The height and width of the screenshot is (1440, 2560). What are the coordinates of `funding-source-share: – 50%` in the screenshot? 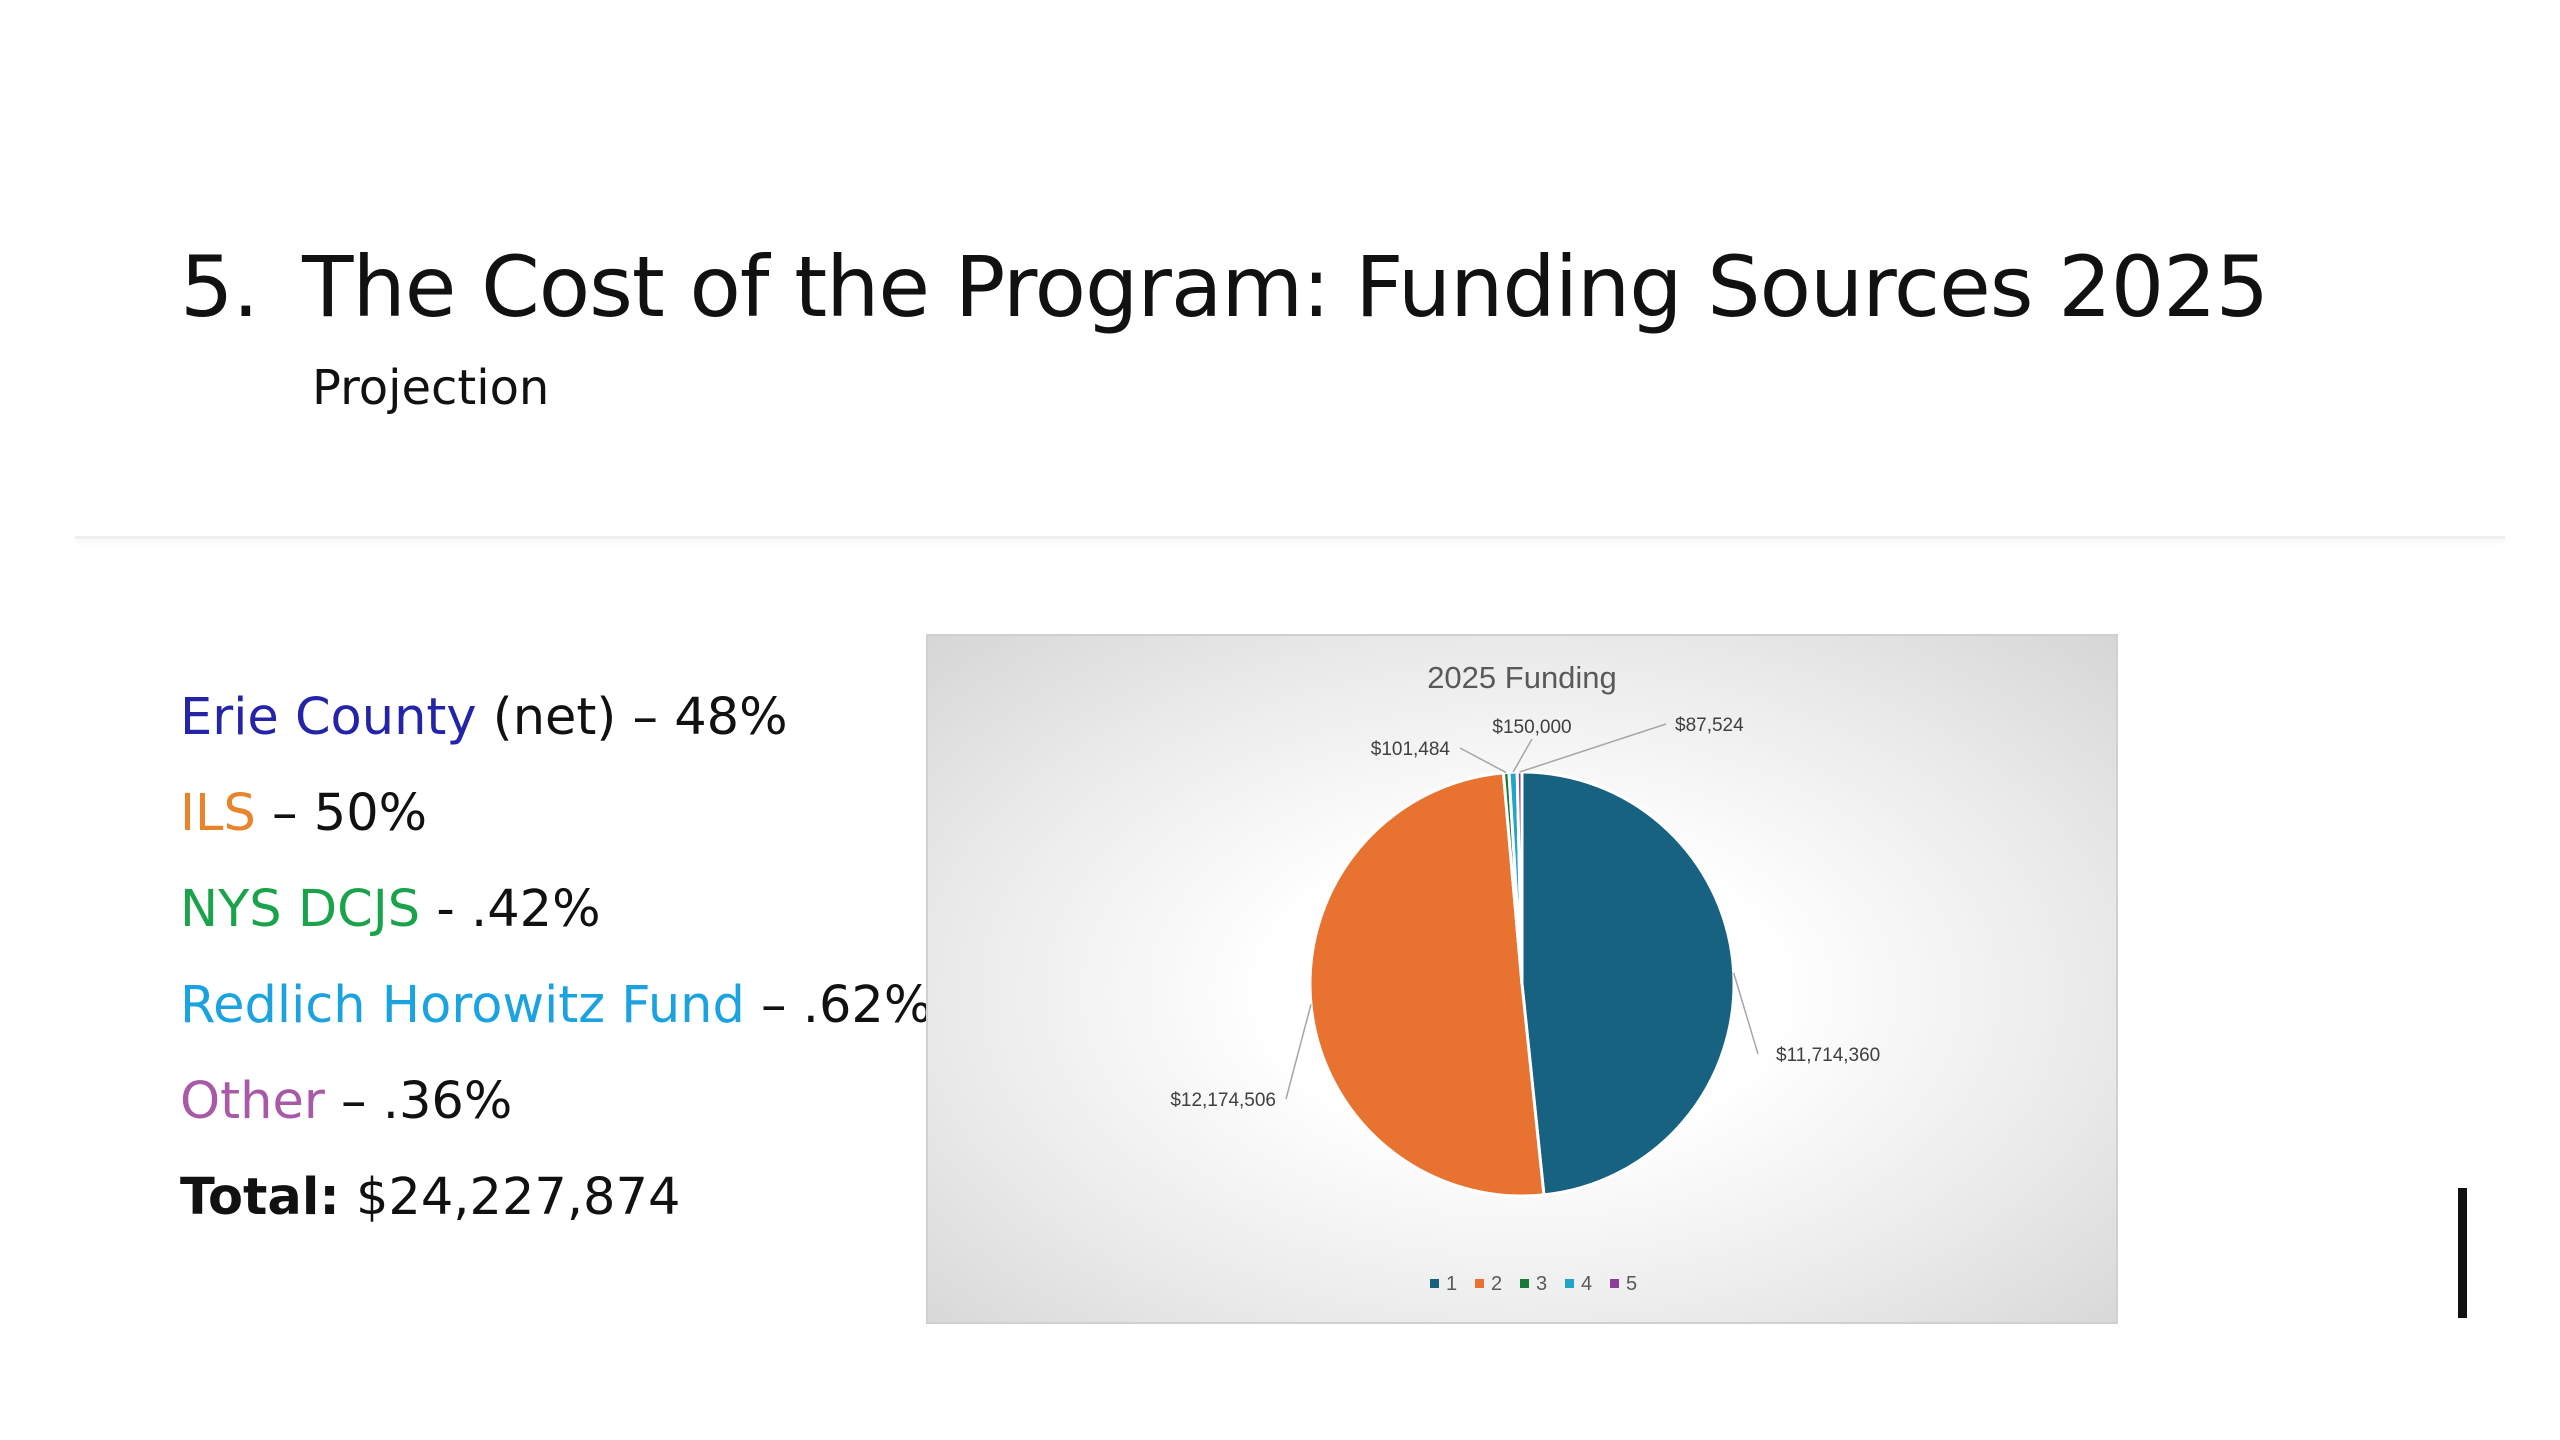 It's located at (341, 813).